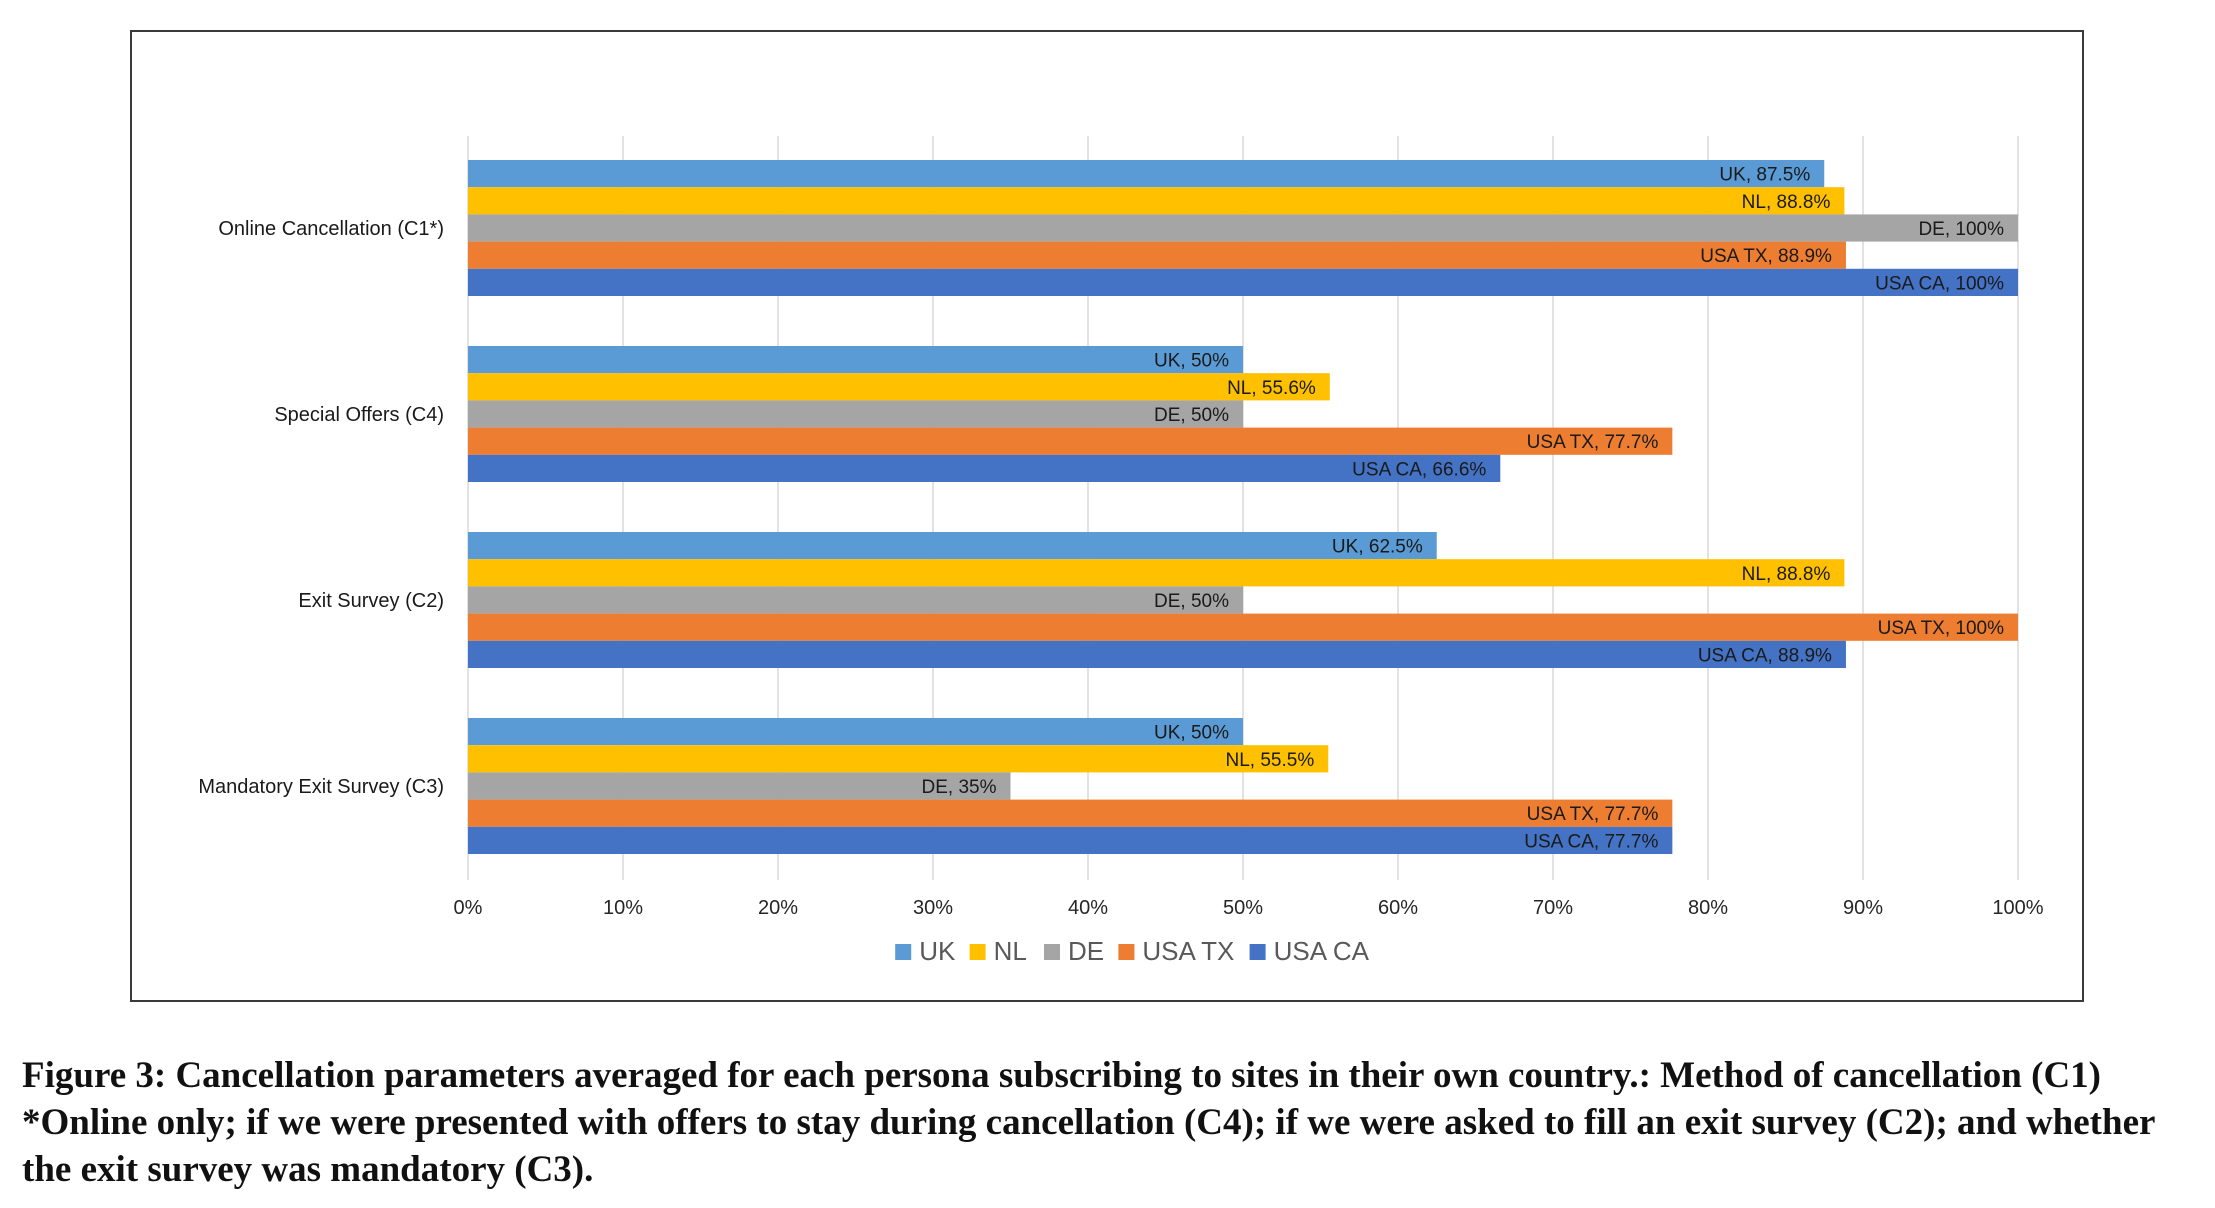 The height and width of the screenshot is (1208, 2215). I want to click on bar-data-label: NL, 55.5%, so click(1270, 760).